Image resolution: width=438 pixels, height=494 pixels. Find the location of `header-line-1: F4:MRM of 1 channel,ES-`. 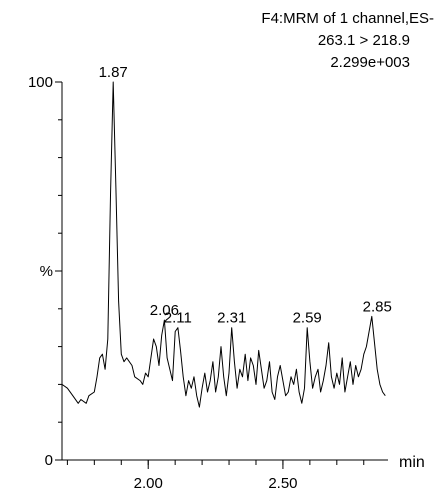

header-line-1: F4:MRM of 1 channel,ES- is located at coordinates (347, 18).